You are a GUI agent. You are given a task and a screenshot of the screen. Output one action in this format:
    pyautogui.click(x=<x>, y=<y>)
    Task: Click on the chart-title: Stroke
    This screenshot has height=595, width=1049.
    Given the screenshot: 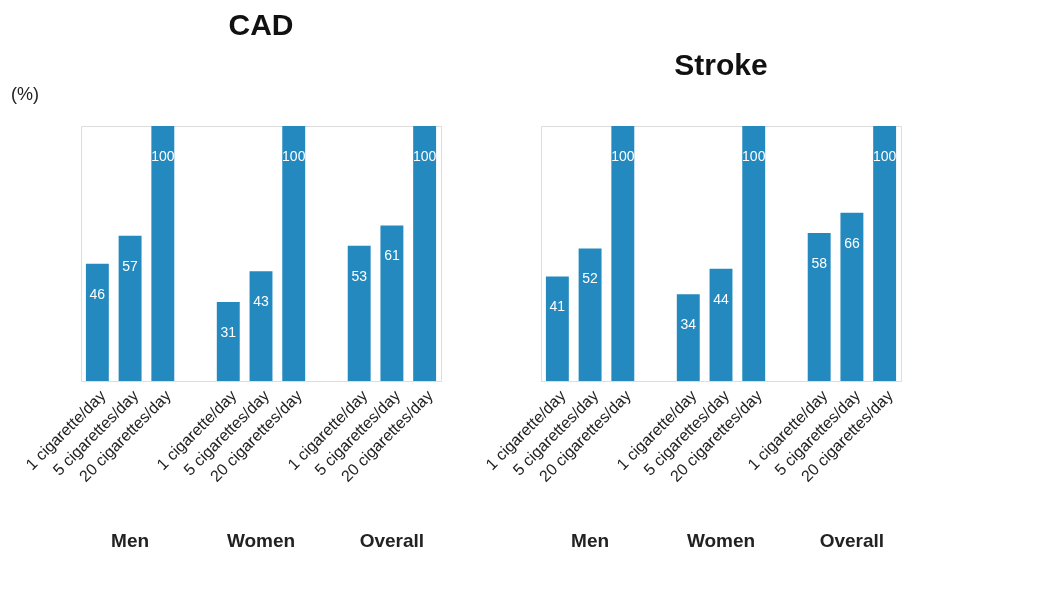 What is the action you would take?
    pyautogui.click(x=721, y=64)
    